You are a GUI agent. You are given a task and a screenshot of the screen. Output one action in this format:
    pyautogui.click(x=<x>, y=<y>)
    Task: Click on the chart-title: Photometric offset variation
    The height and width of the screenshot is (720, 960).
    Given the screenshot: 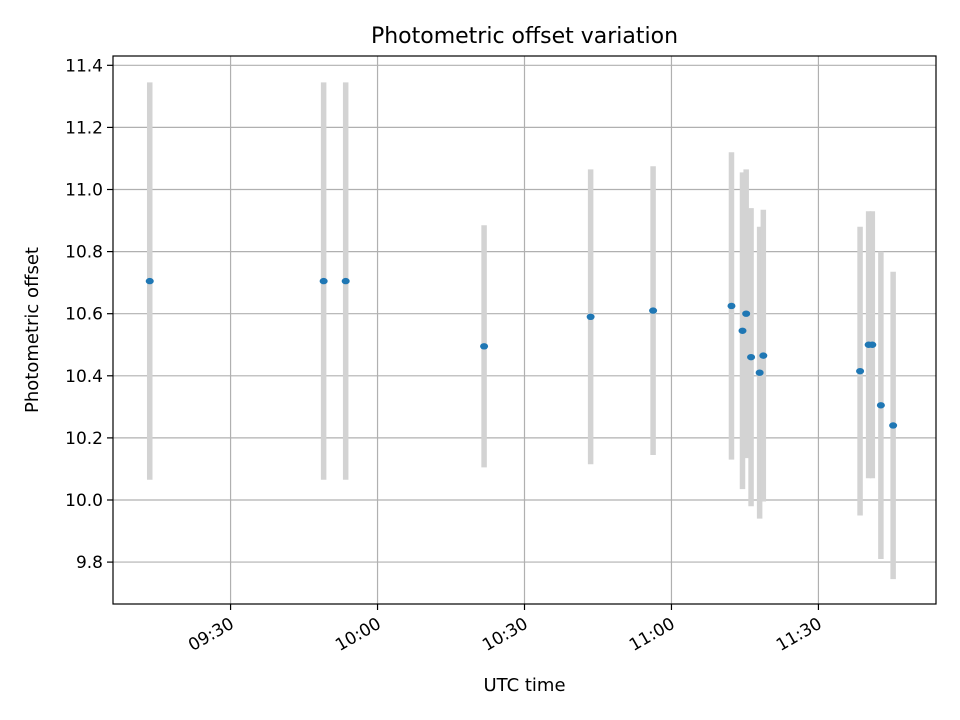 What is the action you would take?
    pyautogui.click(x=524, y=36)
    